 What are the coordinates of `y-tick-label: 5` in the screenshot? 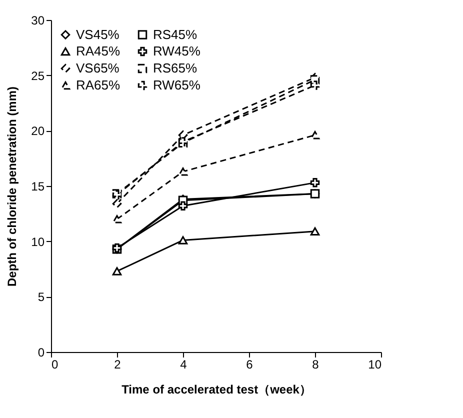 It's located at (41, 297).